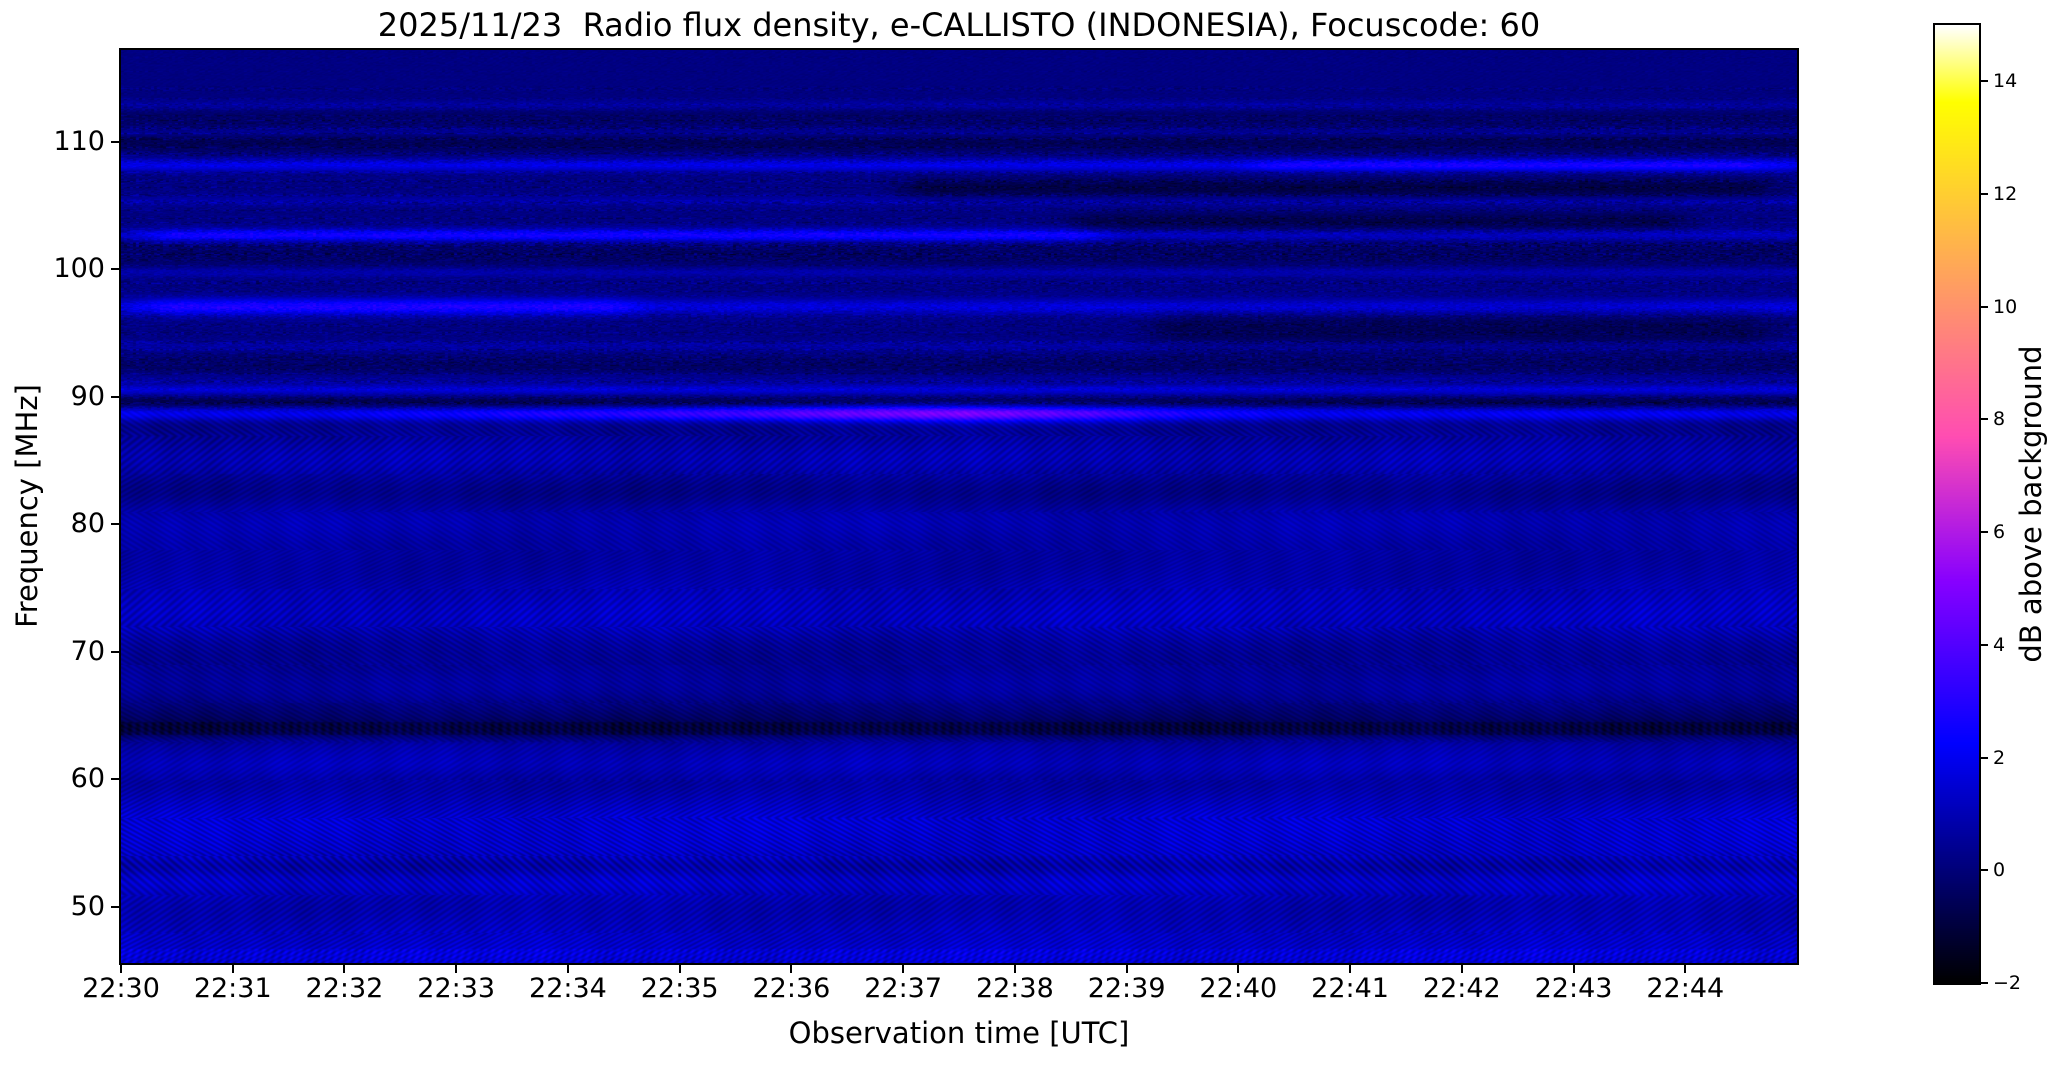 This screenshot has height=1067, width=2066. Describe the element at coordinates (1999, 532) in the screenshot. I see `colorbar-tick-label: 6` at that location.